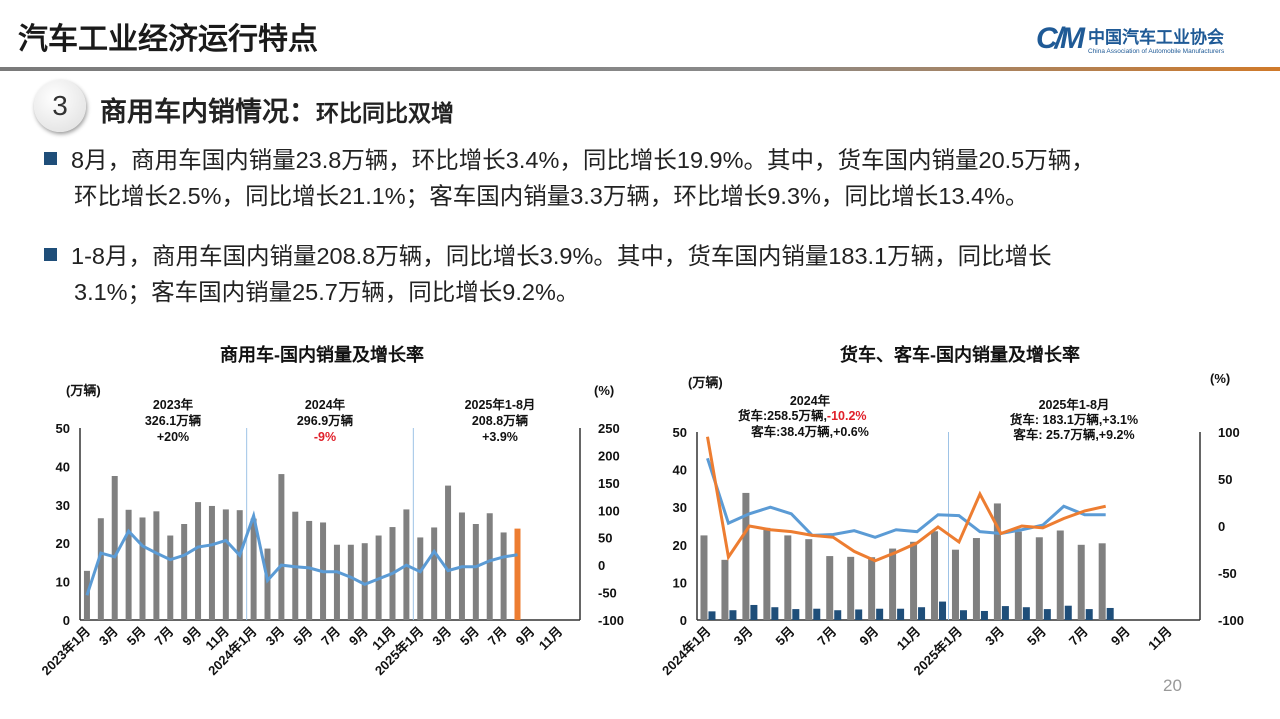 This screenshot has width=1280, height=719. I want to click on bullet-text: 3.1%；客车国内销量25.7万辆，同比增长9.2%。, so click(327, 292).